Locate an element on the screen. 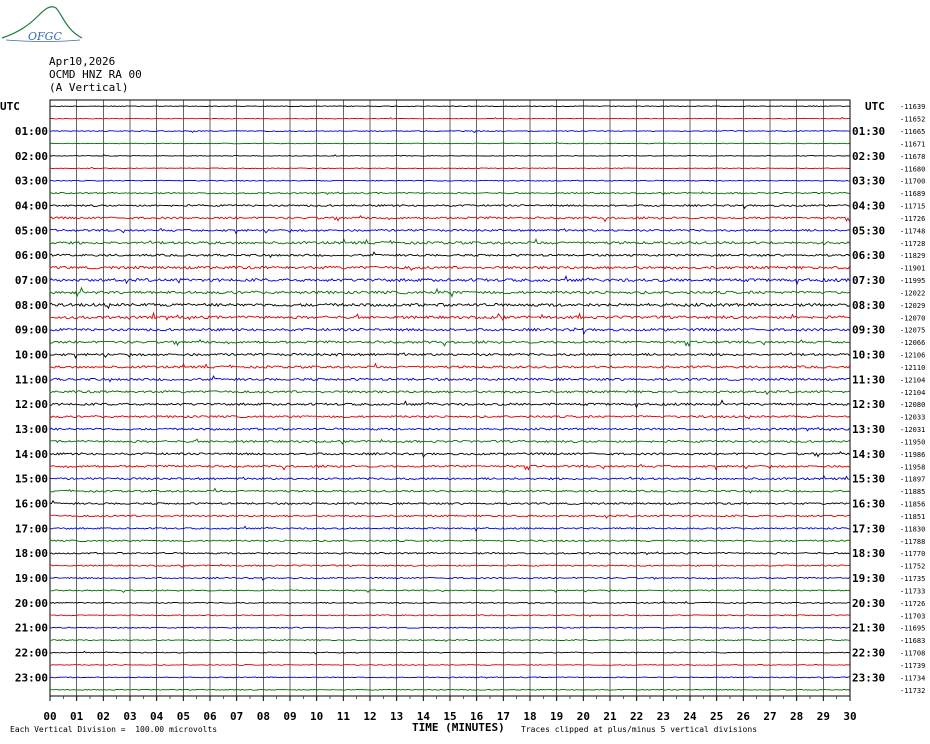  right-hour-label: 15:30 is located at coordinates (868, 479).